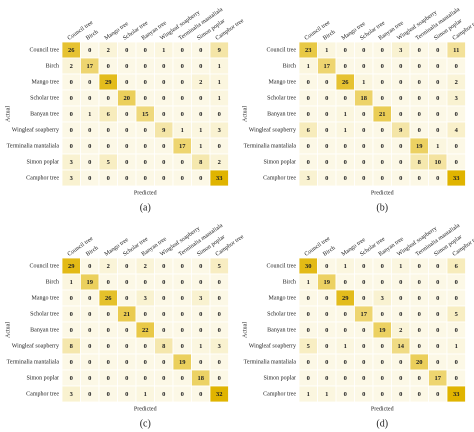 The image size is (474, 432). What do you see at coordinates (382, 207) in the screenshot?
I see `panel-caption: (b)` at bounding box center [382, 207].